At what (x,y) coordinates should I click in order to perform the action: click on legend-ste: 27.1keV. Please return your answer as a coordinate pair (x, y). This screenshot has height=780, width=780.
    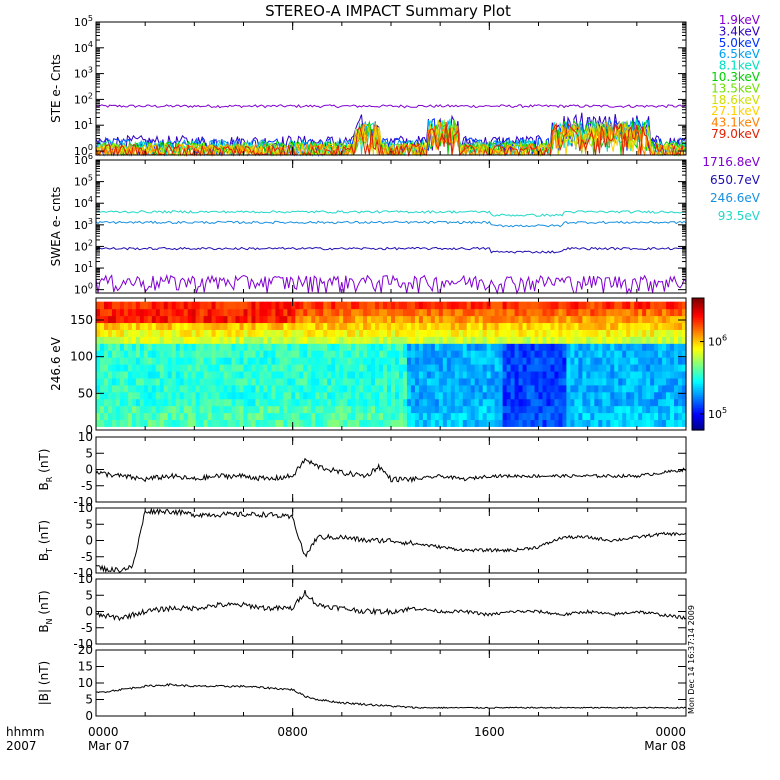
    Looking at the image, I should click on (736, 111).